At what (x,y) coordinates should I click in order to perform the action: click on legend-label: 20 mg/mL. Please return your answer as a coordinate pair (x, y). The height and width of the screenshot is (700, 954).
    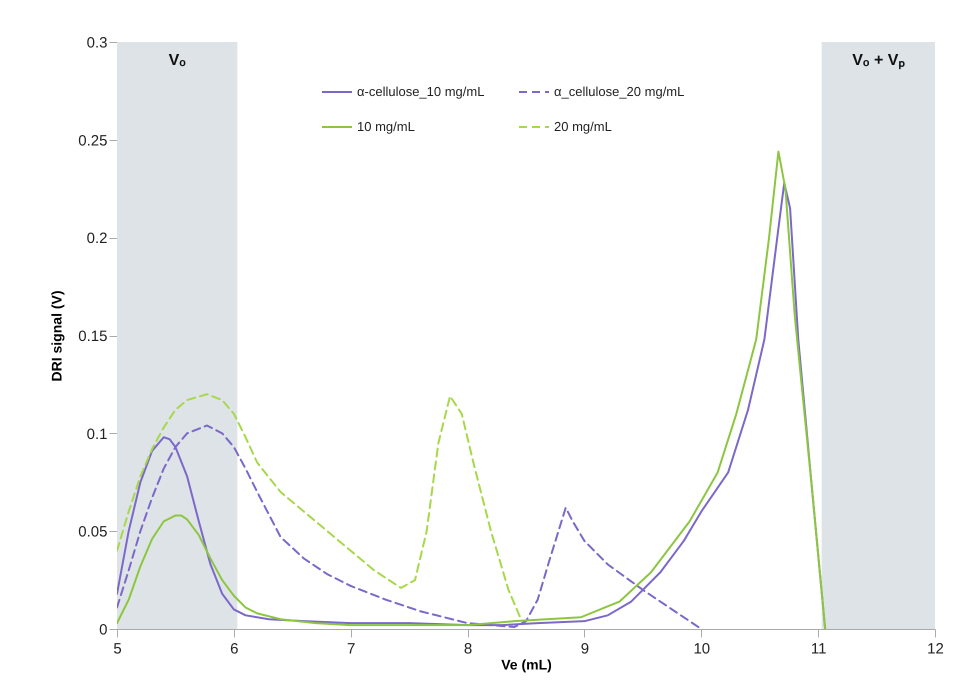
    Looking at the image, I should click on (583, 126).